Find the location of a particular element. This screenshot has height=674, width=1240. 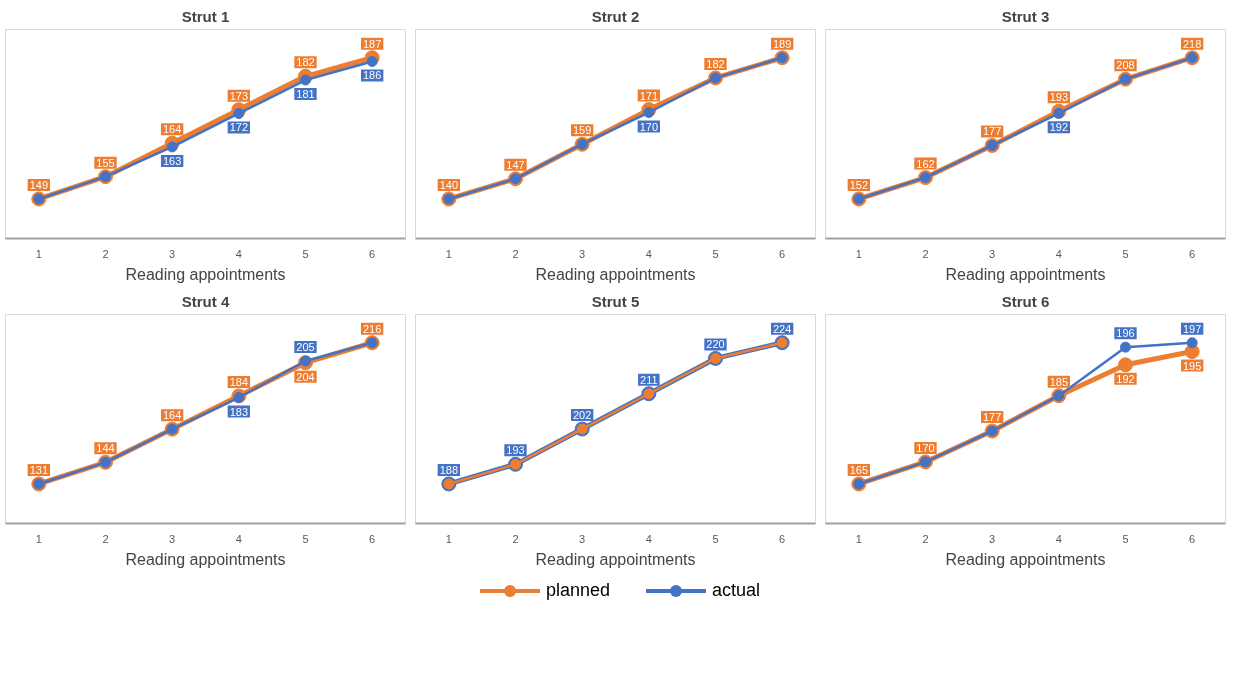

data-label: 196 is located at coordinates (1125, 333).